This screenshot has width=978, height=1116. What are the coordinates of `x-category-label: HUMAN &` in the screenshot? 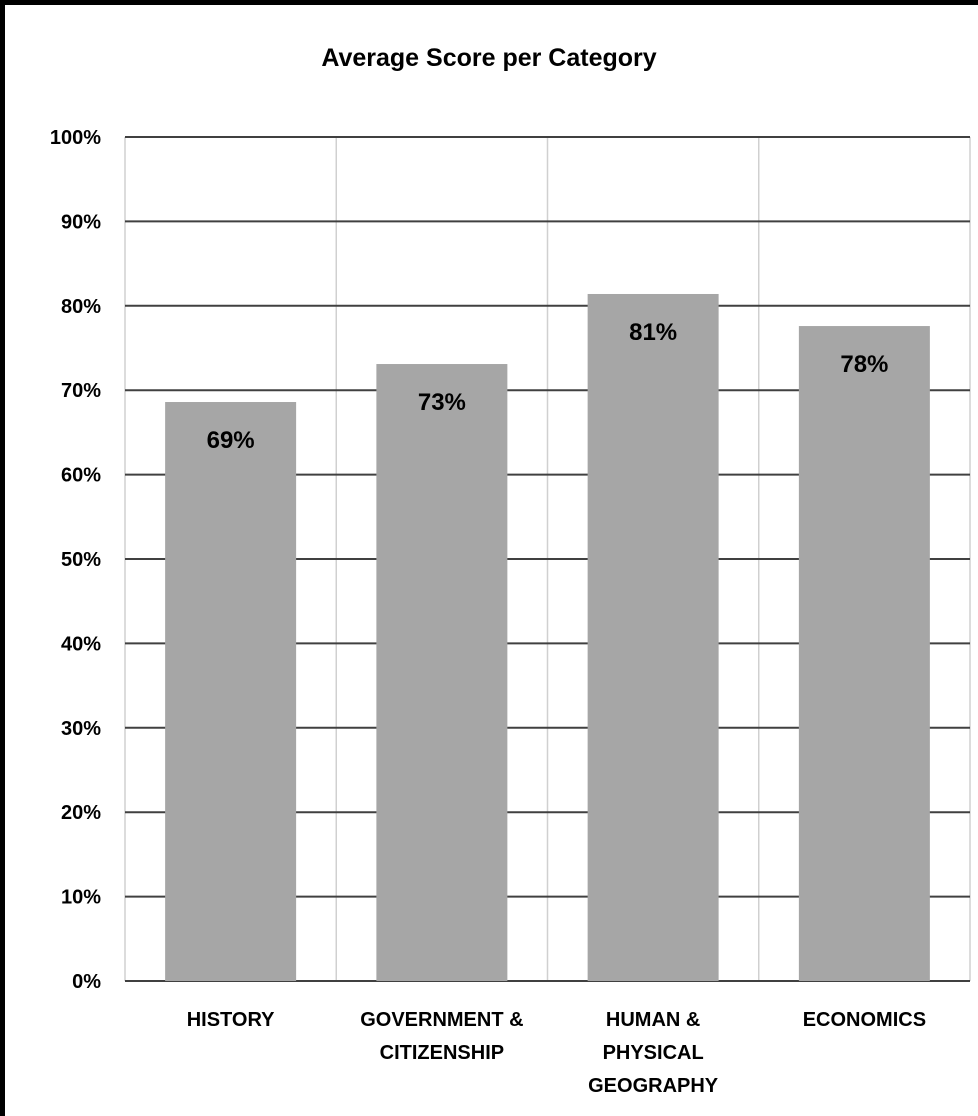 It's located at (653, 1020).